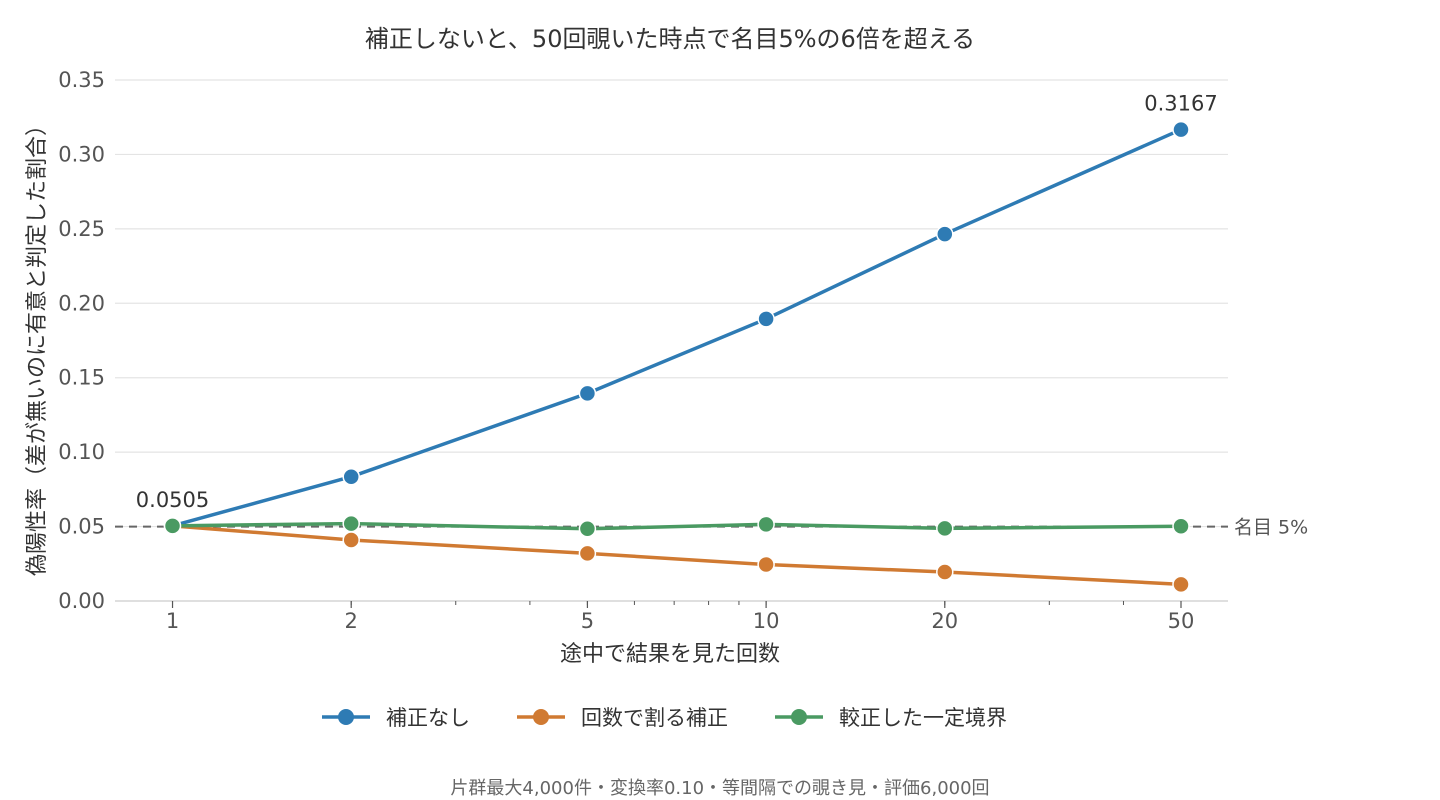  I want to click on legend-item-calibrated-boundary: 較正した一定境界, so click(891, 718).